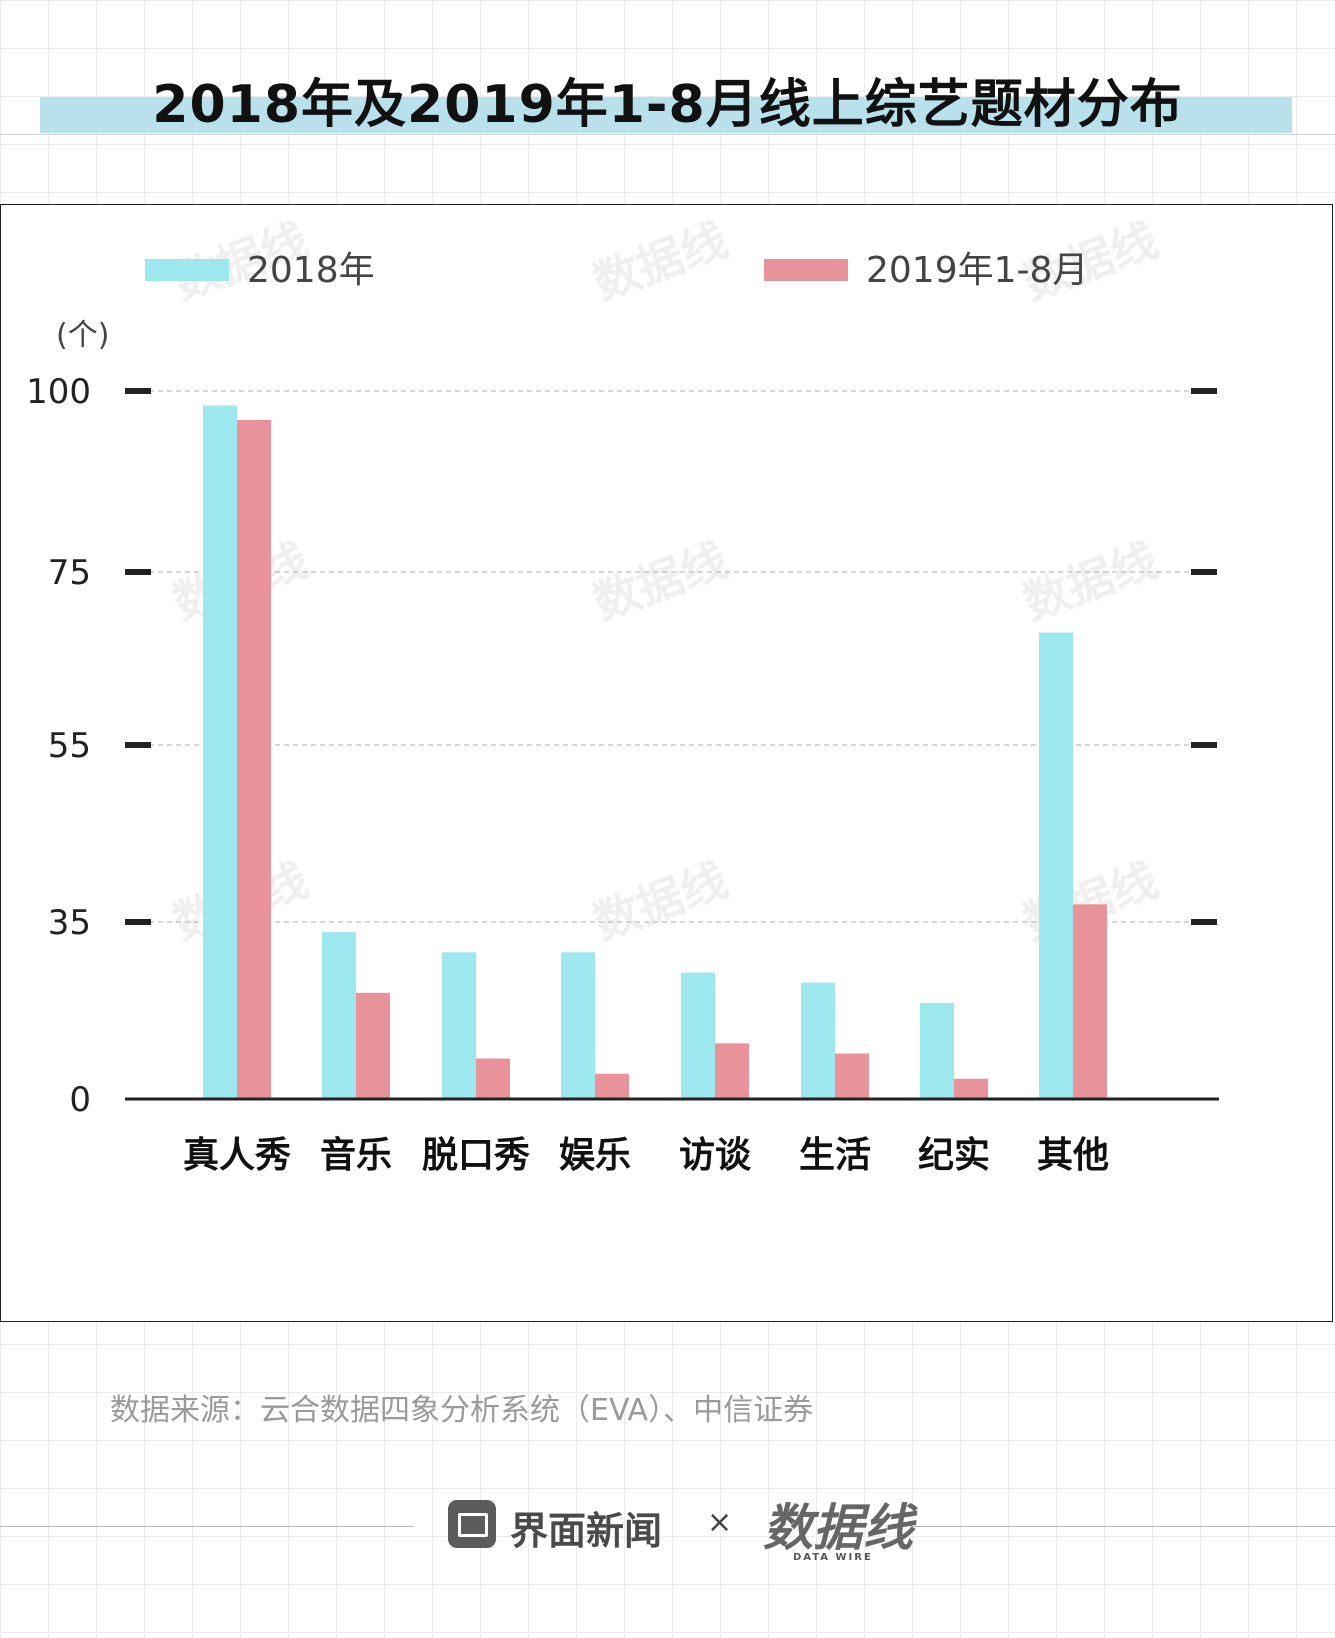 This screenshot has height=1638, width=1335. Describe the element at coordinates (58, 392) in the screenshot. I see `y-tick-label: 100` at that location.